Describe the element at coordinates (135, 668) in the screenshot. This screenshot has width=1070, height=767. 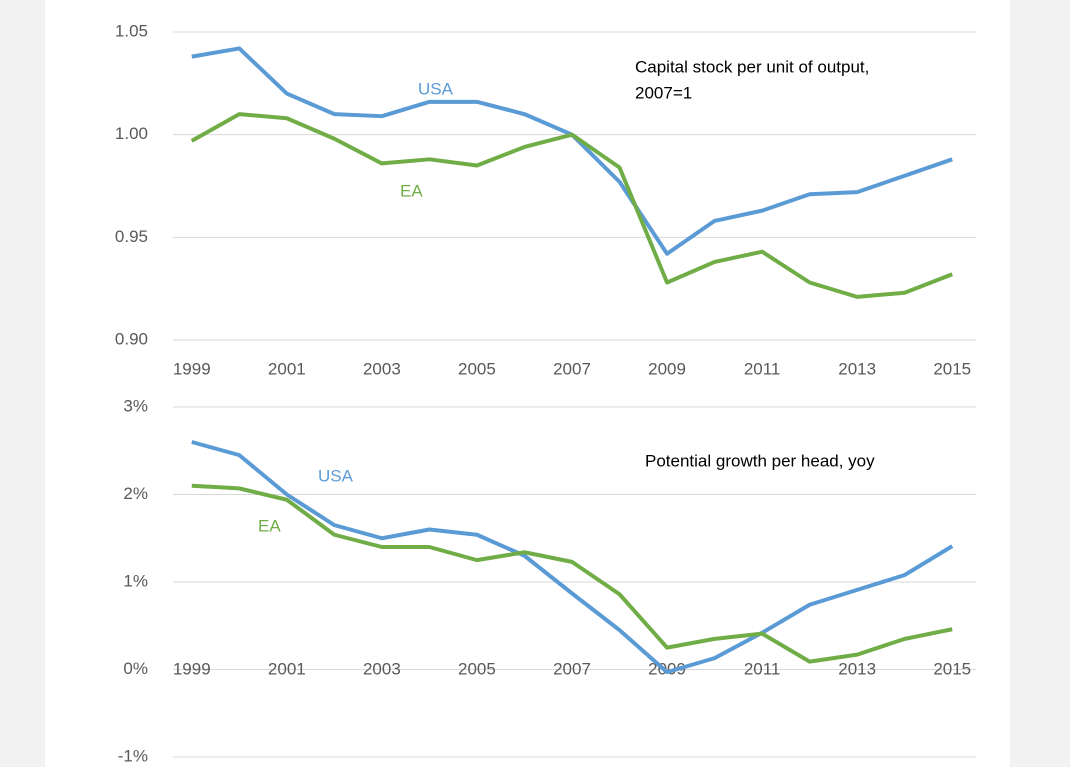
I see `y-tick-label: 0%` at that location.